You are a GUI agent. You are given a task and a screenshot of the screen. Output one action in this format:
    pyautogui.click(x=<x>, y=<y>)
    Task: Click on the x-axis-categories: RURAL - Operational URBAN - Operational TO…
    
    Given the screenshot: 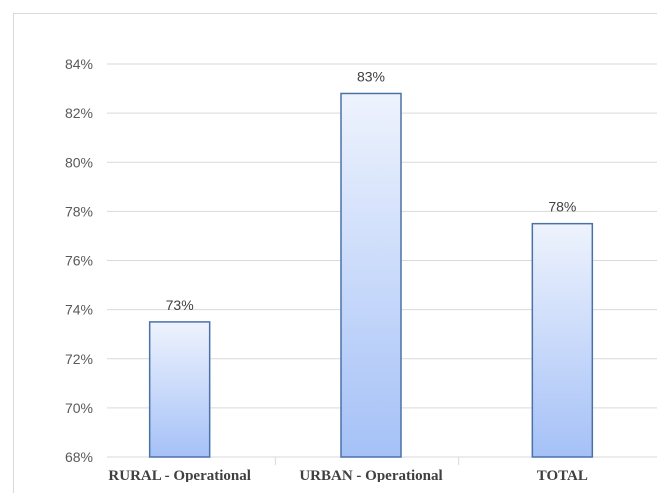 What is the action you would take?
    pyautogui.click(x=347, y=475)
    